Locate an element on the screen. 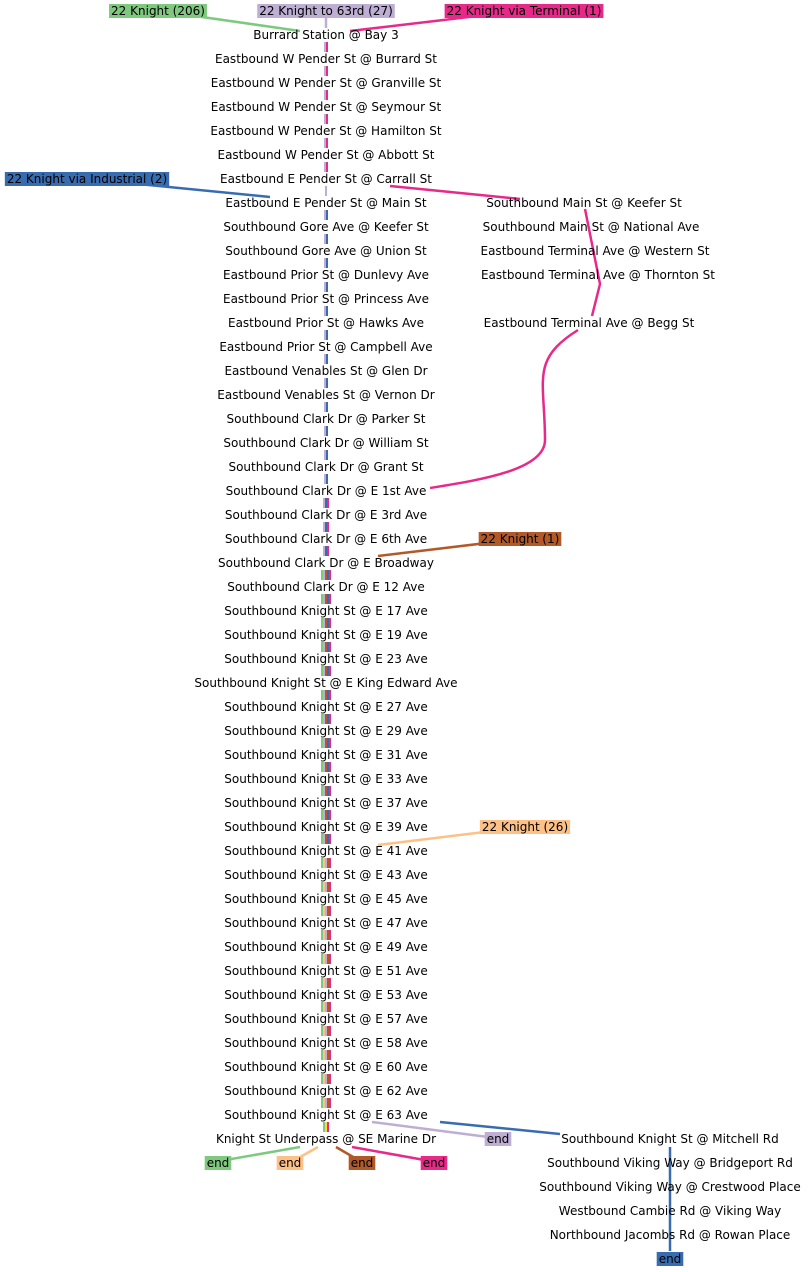 This screenshot has width=808, height=1272. route-label-terminal-box is located at coordinates (524, 11).